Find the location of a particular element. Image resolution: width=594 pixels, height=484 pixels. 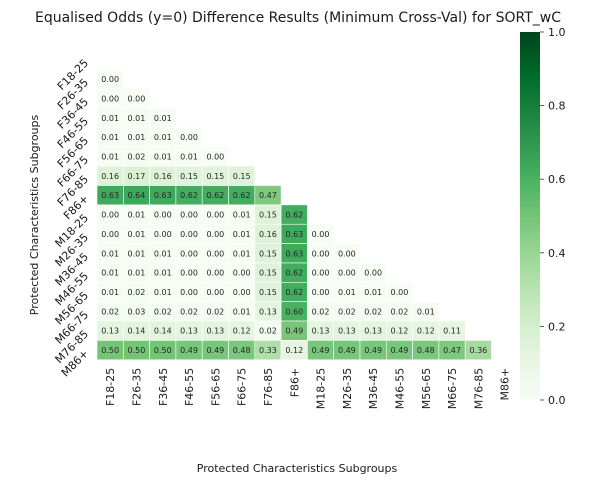

x-tick-label: M86+ is located at coordinates (505, 384).